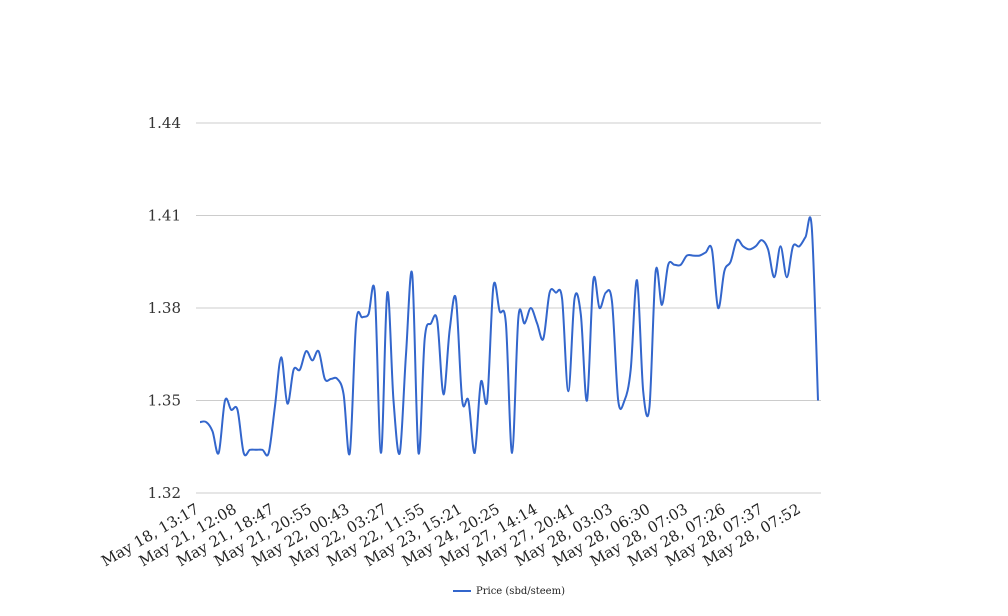 This screenshot has width=1008, height=616. I want to click on y-tick-label: 1.44, so click(164, 123).